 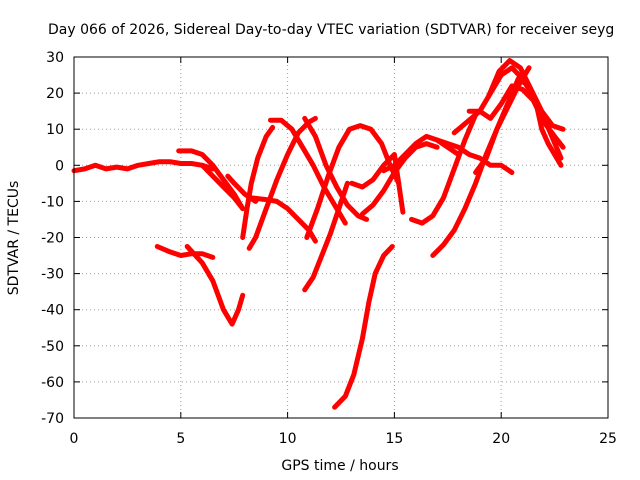 I want to click on y-axis-title: SDTVAR / TECUs, so click(x=14, y=238).